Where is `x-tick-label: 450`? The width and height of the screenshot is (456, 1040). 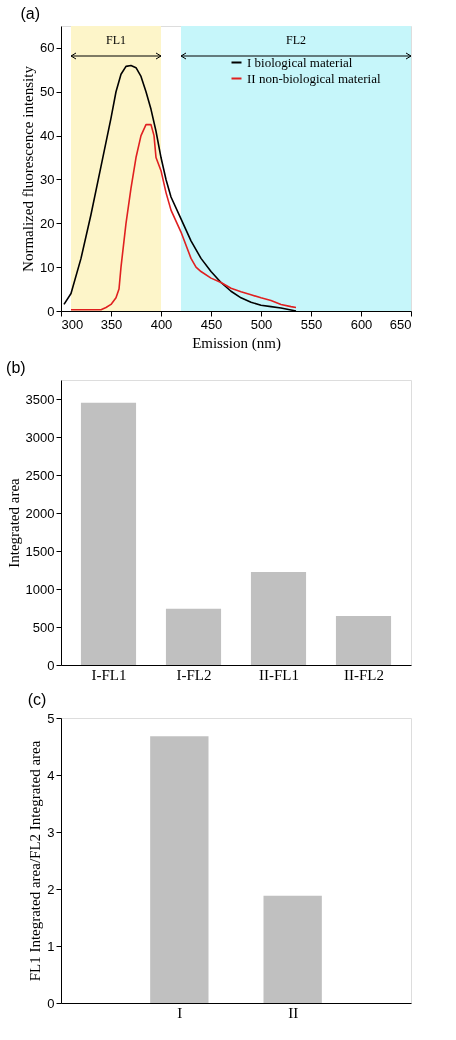 x-tick-label: 450 is located at coordinates (211, 324).